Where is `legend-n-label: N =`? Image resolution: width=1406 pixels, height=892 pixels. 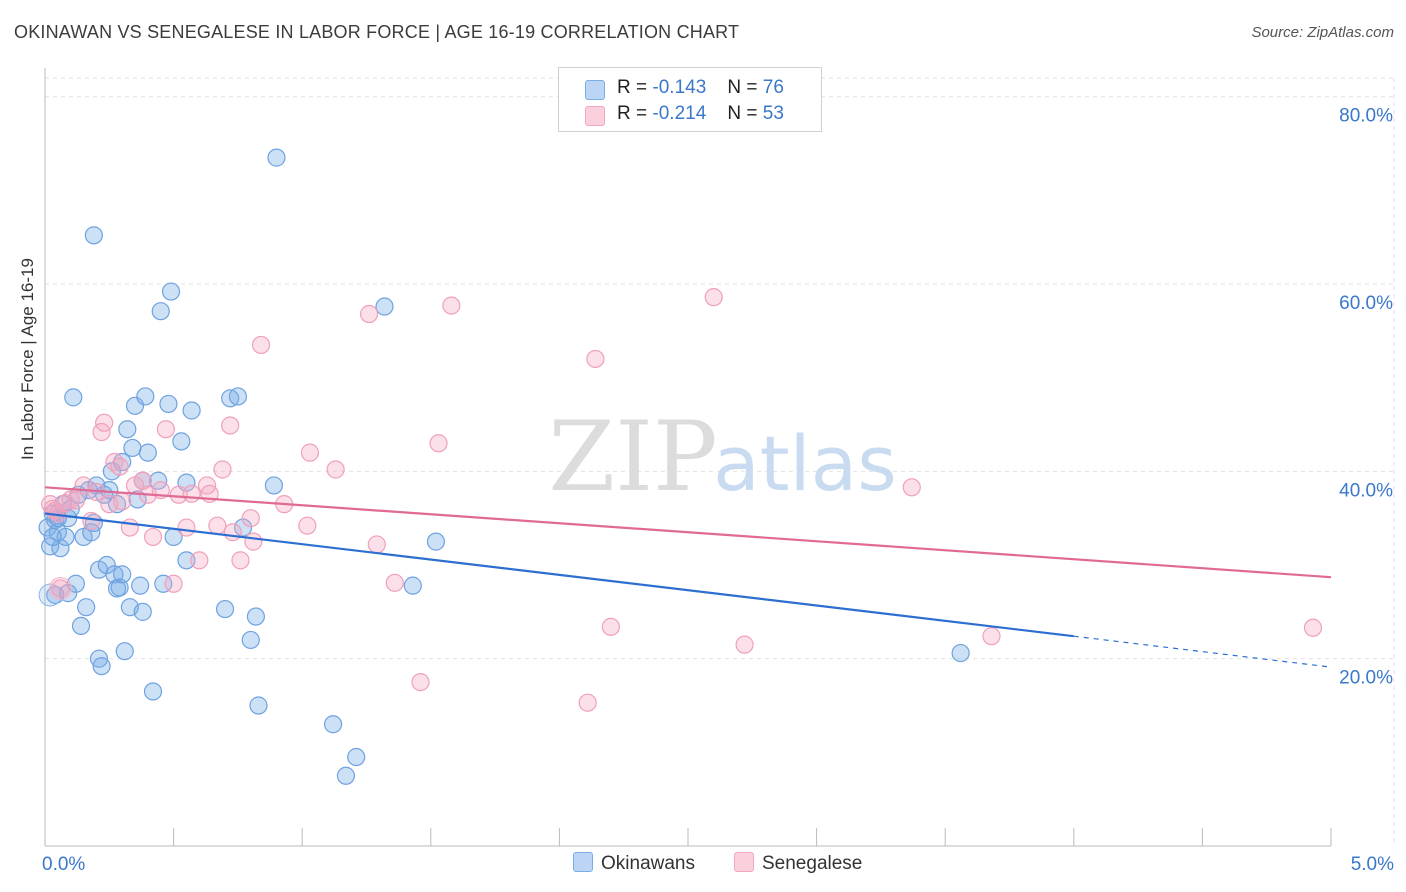
legend-n-label: N = is located at coordinates (742, 113).